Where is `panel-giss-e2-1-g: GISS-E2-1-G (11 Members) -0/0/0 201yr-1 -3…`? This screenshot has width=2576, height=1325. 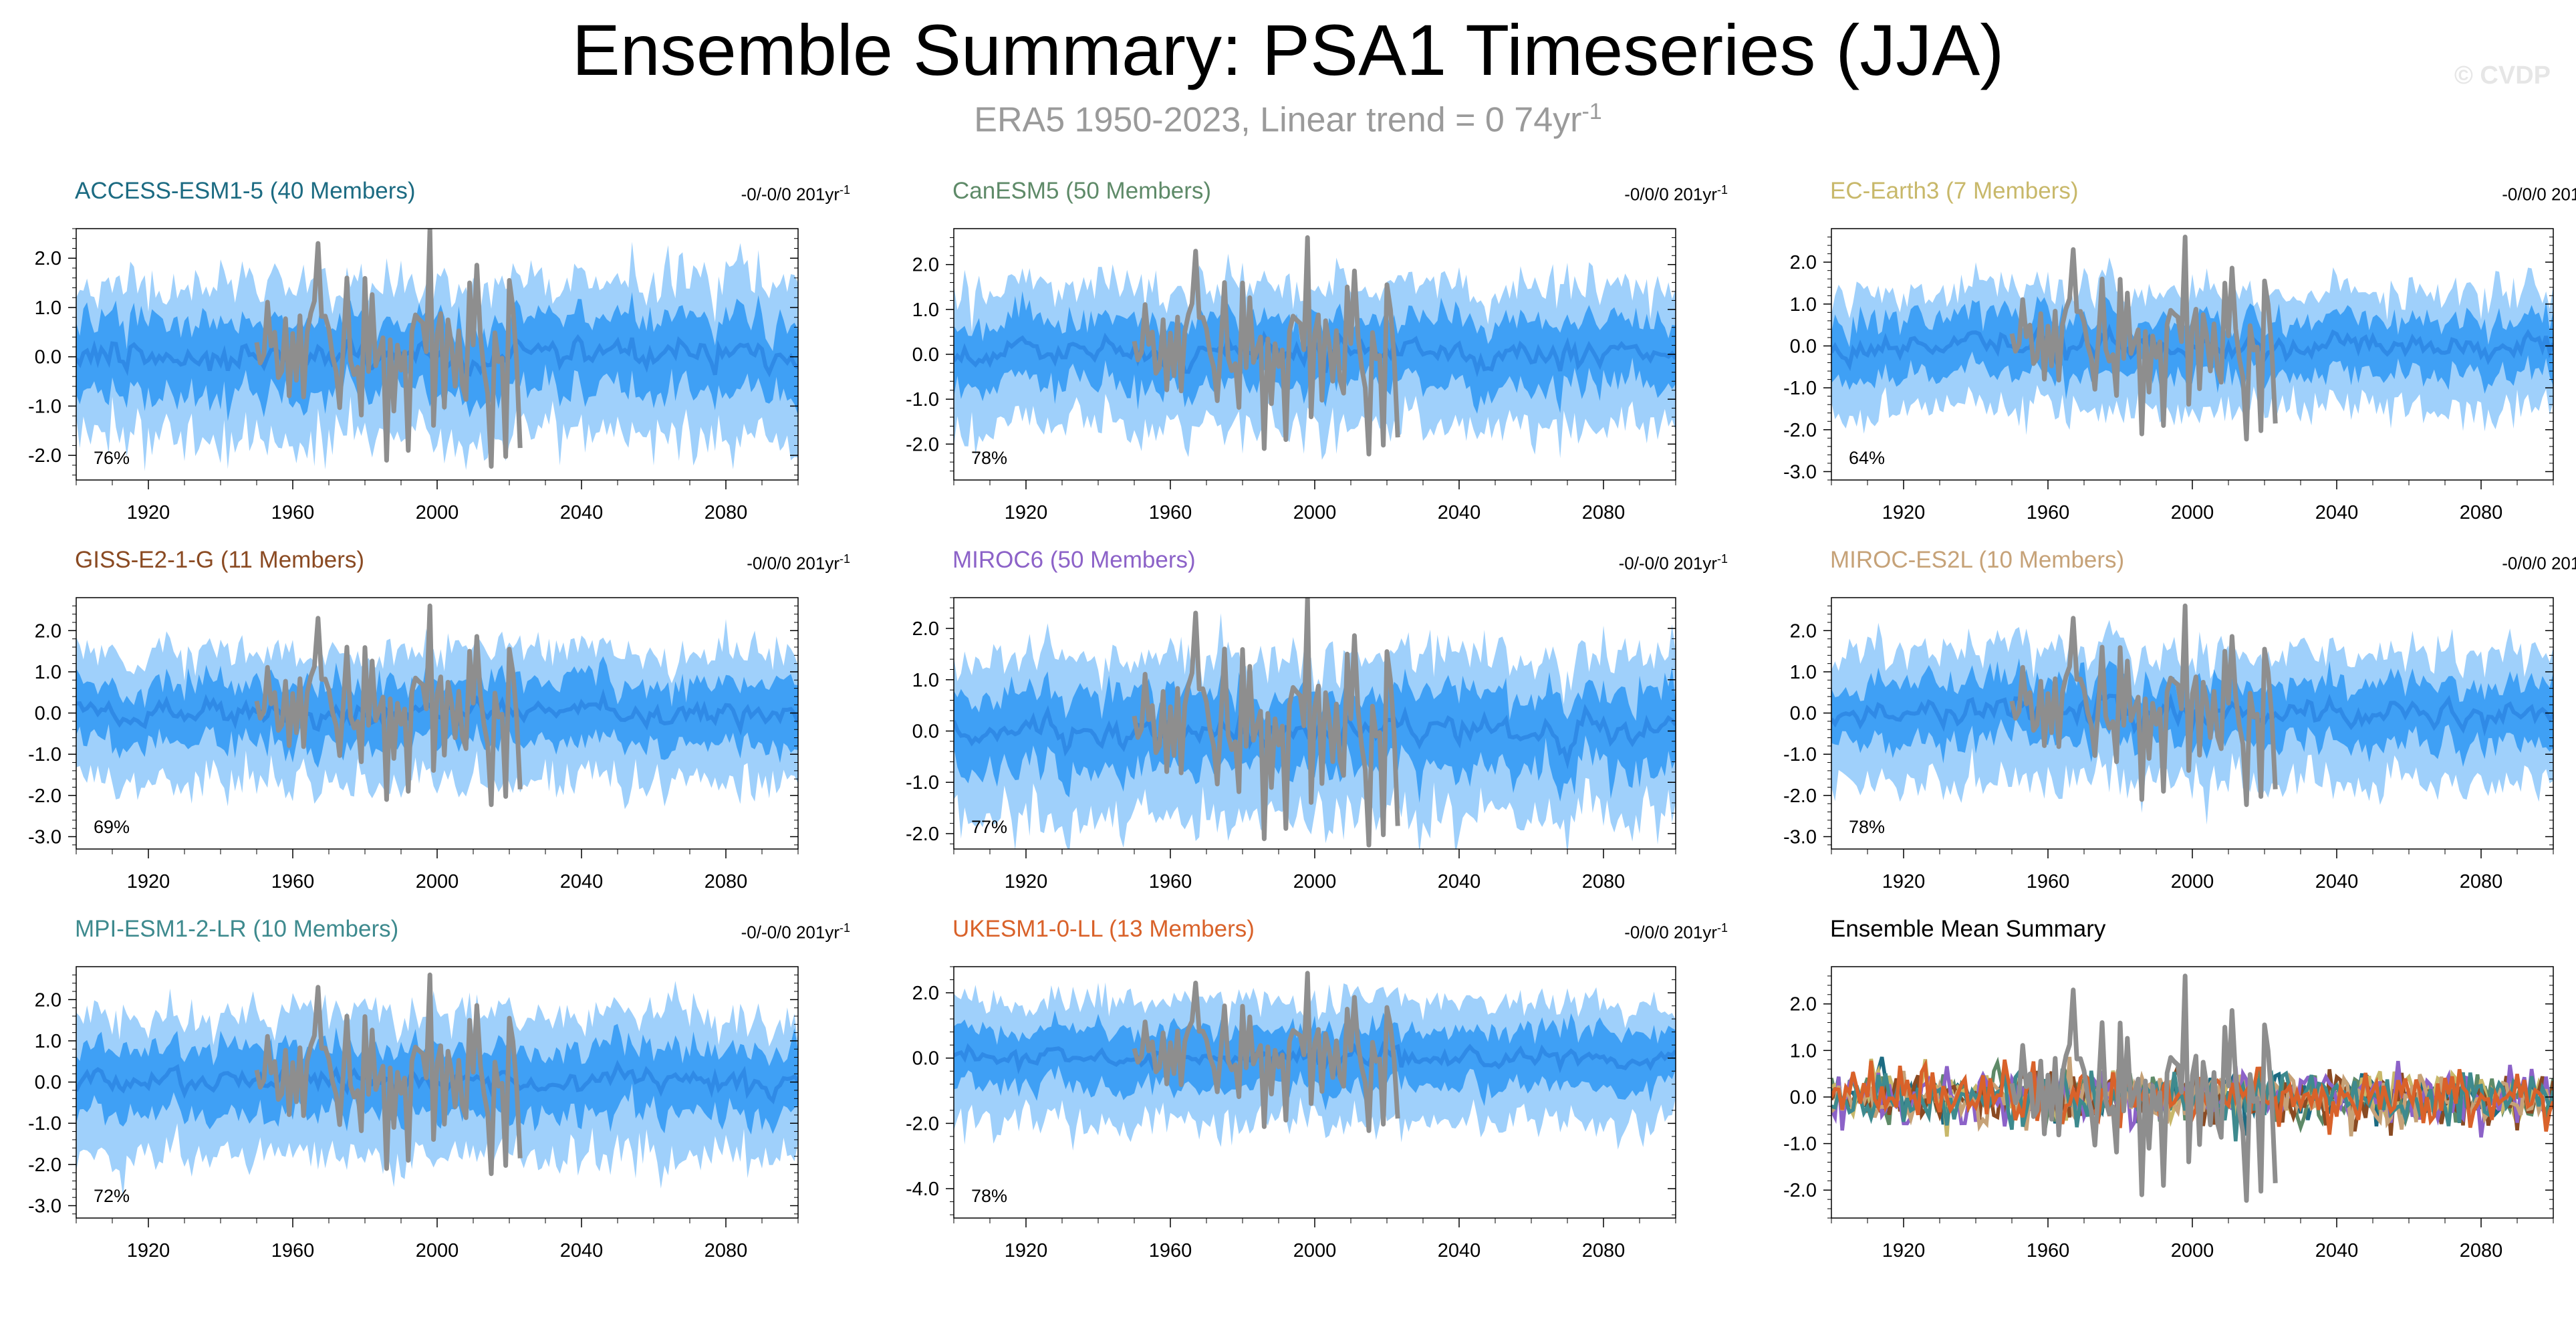 panel-giss-e2-1-g: GISS-E2-1-G (11 Members) -0/0/0 201yr-1 -3… is located at coordinates (439, 752).